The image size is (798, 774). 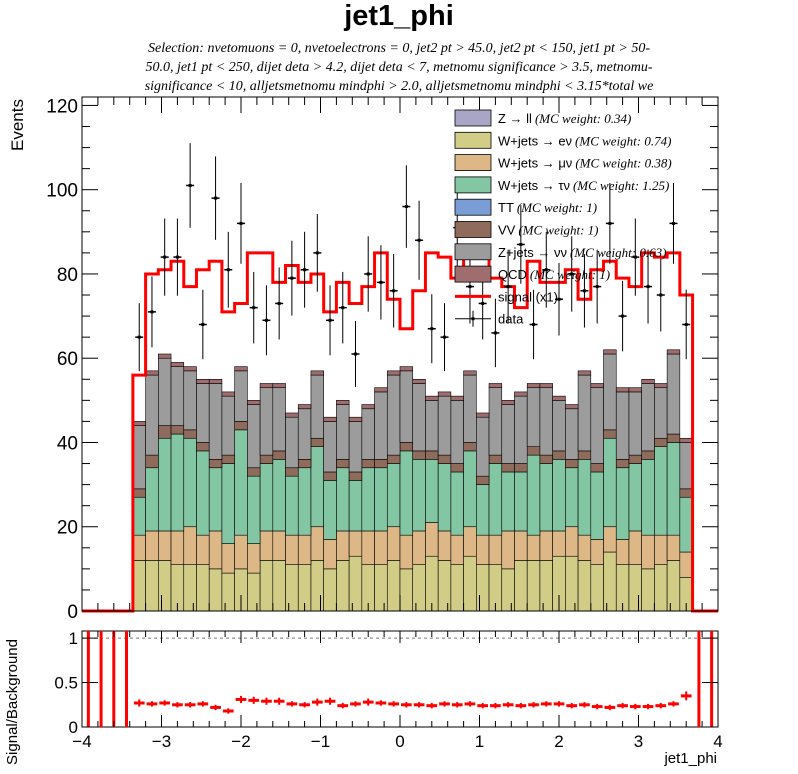 What do you see at coordinates (62, 106) in the screenshot?
I see `y-tick-label-6: 120` at bounding box center [62, 106].